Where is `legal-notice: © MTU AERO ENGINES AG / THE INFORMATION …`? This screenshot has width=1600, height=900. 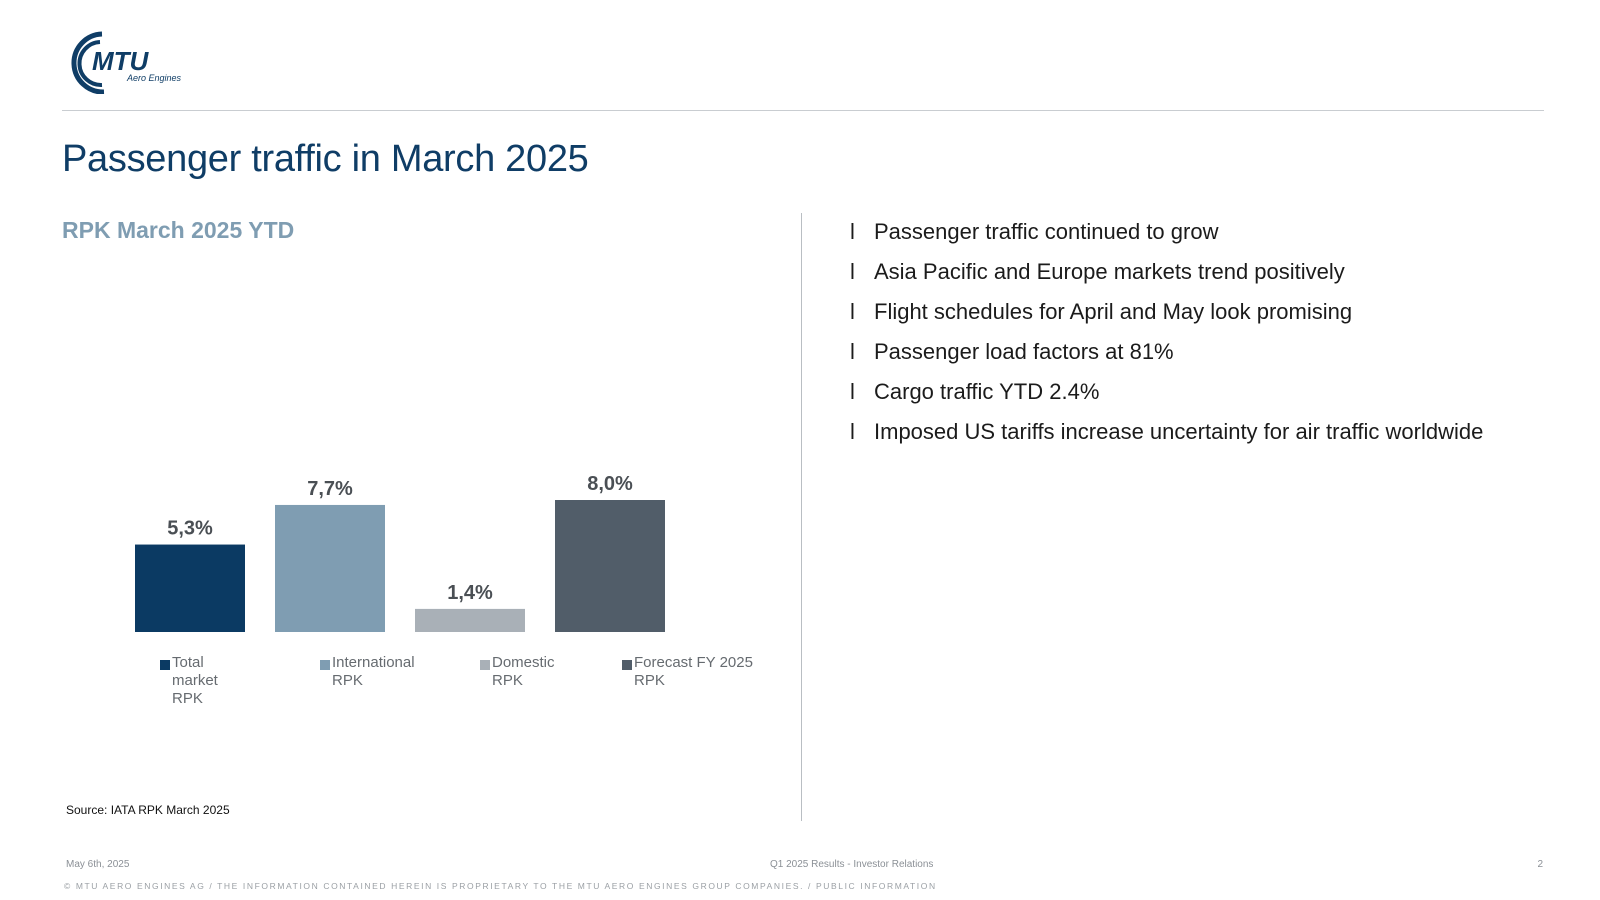
legal-notice: © MTU AERO ENGINES AG / THE INFORMATION … is located at coordinates (500, 886).